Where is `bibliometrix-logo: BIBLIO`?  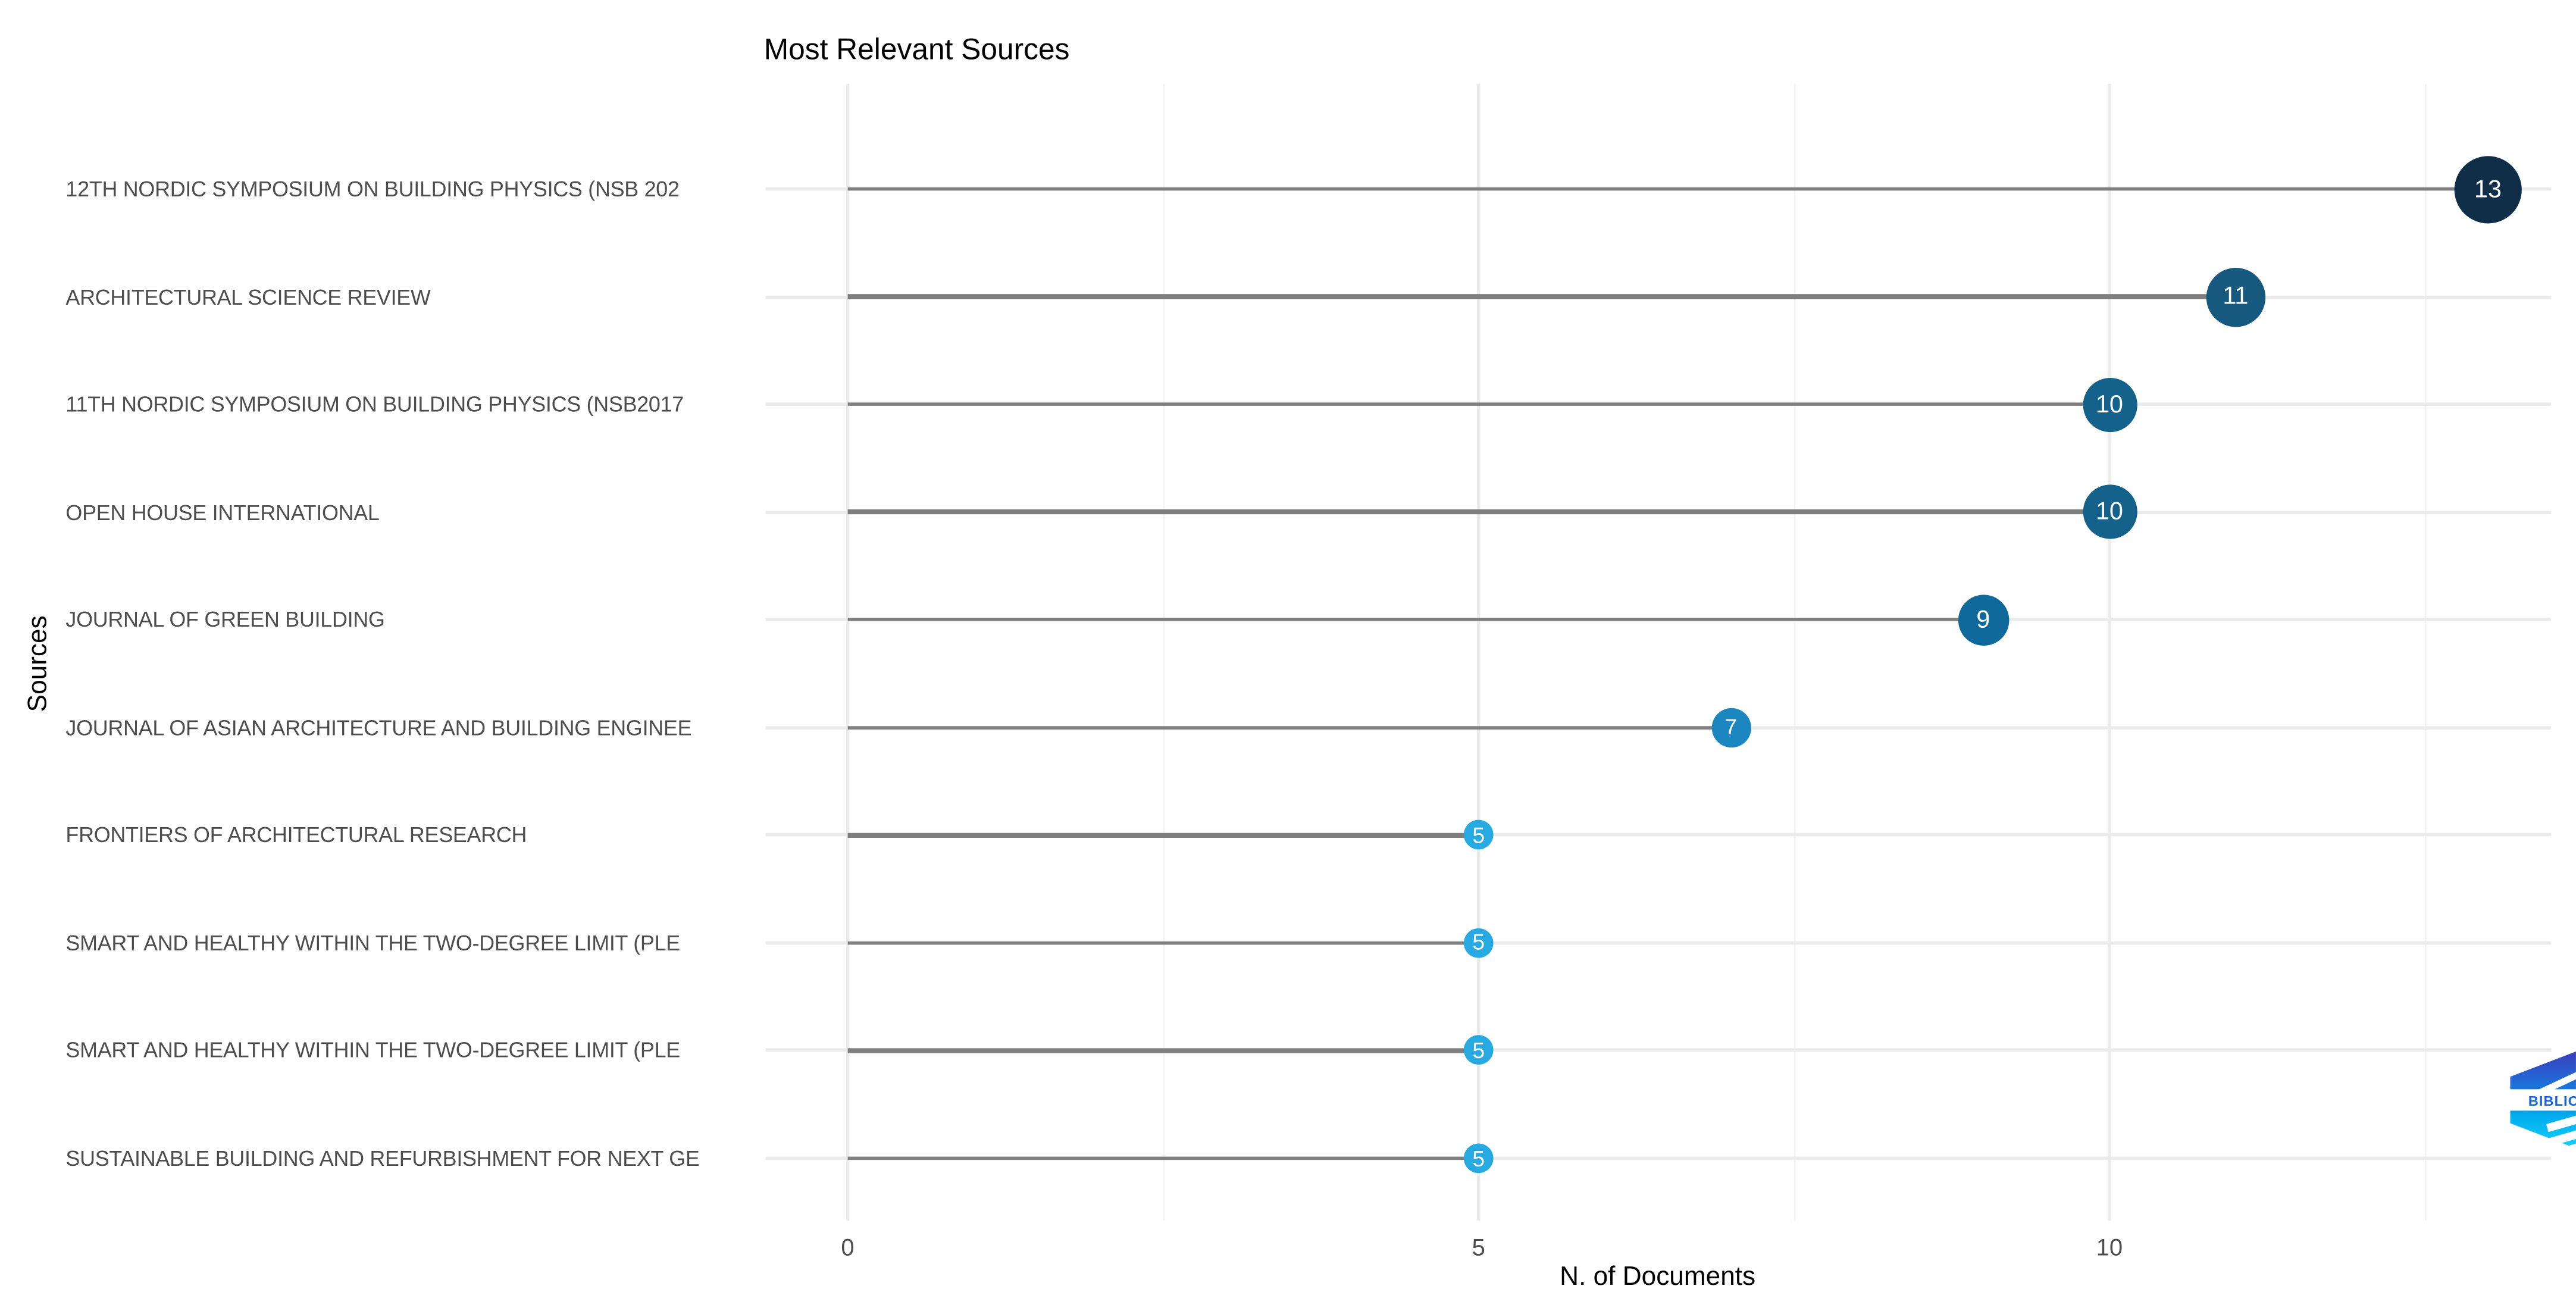
bibliometrix-logo: BIBLIO is located at coordinates (2540, 1100).